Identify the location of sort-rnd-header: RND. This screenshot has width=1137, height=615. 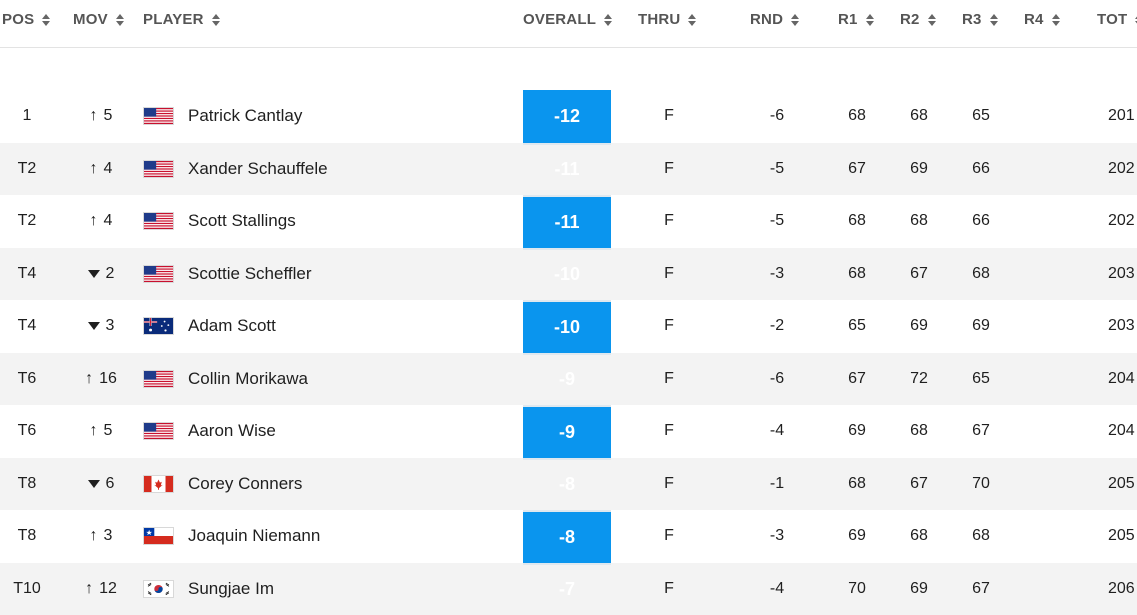
(774, 19).